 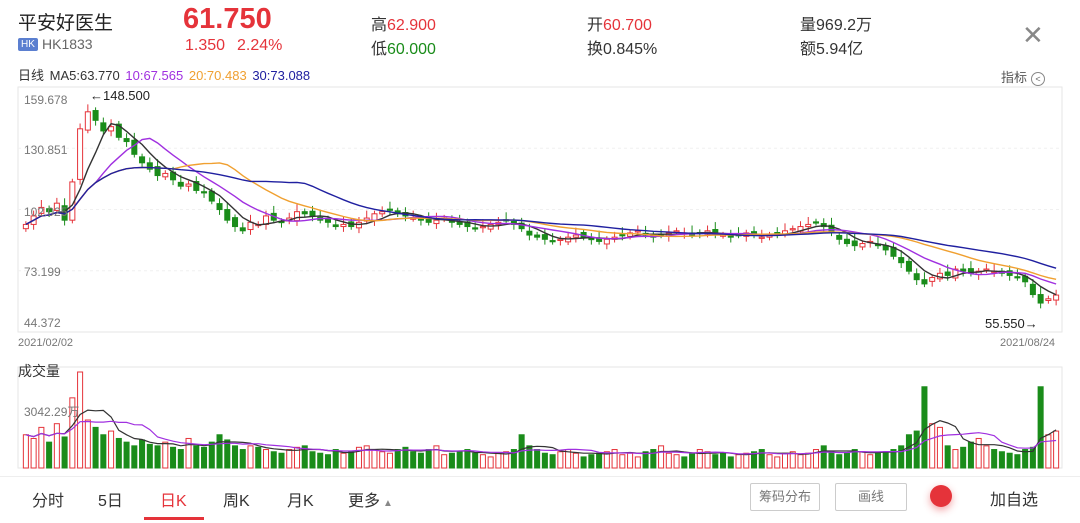 What do you see at coordinates (110, 501) in the screenshot?
I see `tab-5day: 5日` at bounding box center [110, 501].